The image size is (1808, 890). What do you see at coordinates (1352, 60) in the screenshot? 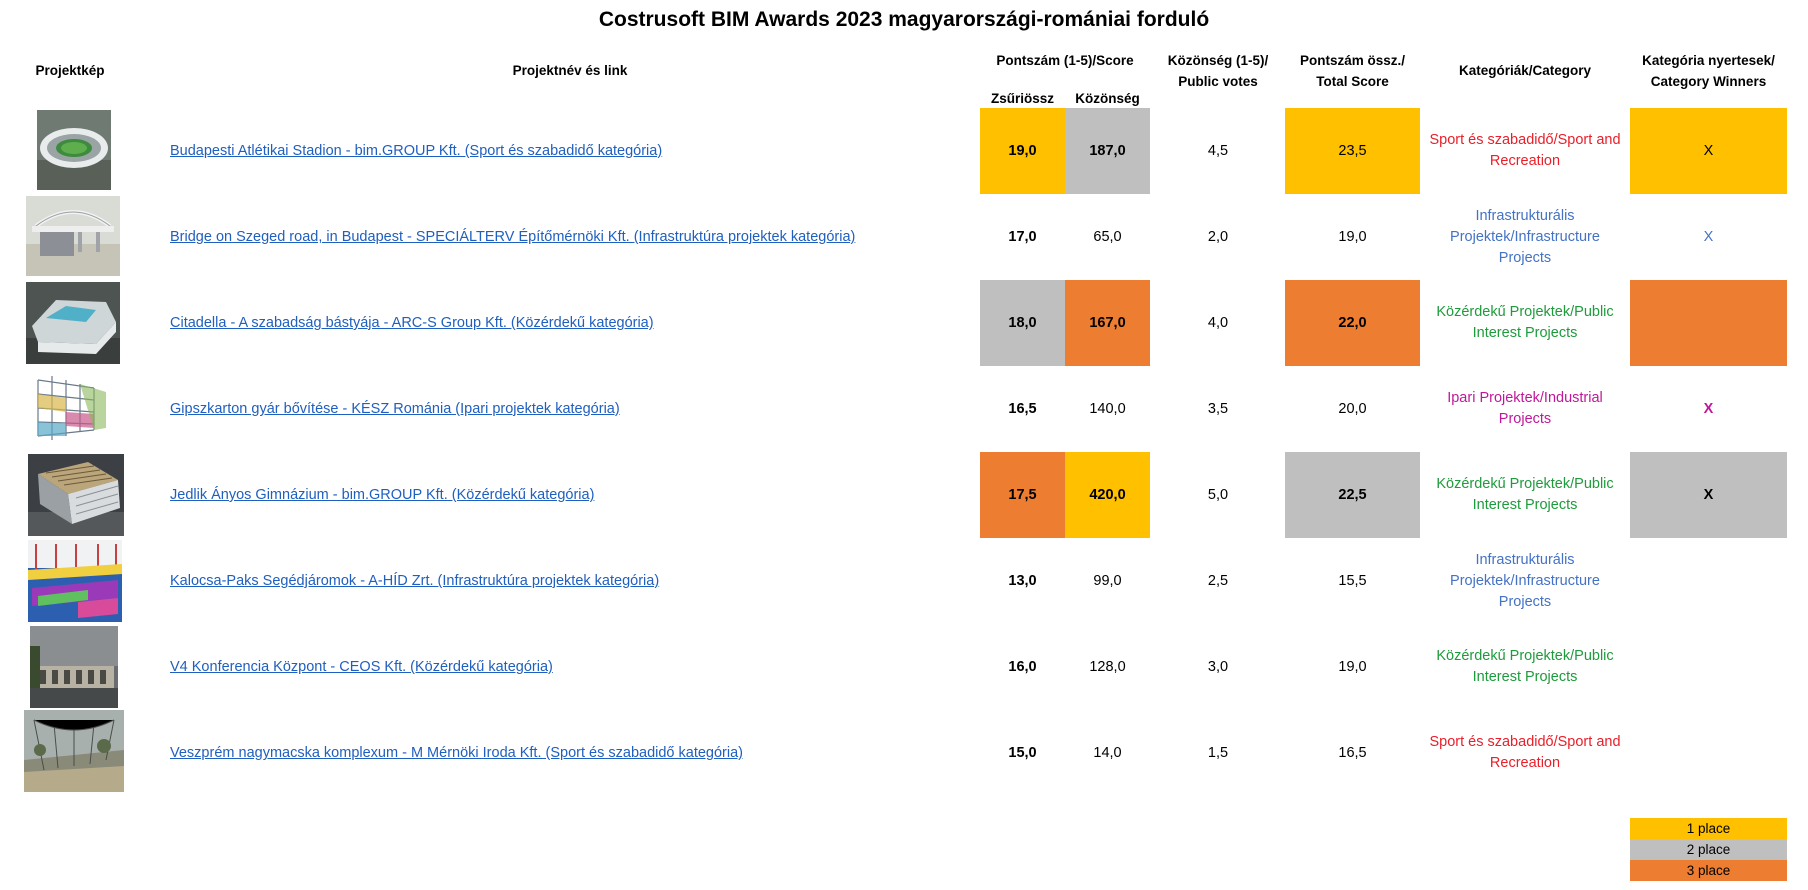
I see `header-total-line1: Pontszám össz./` at bounding box center [1352, 60].